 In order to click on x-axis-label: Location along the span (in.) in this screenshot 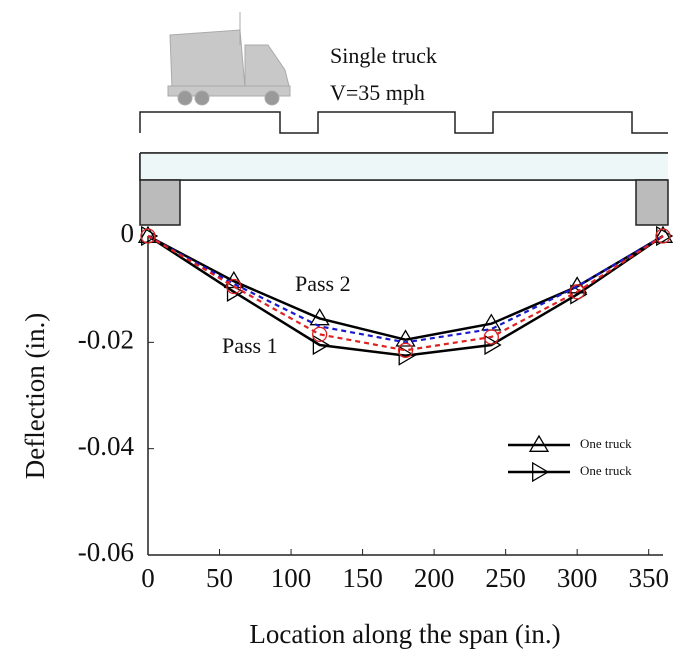, I will do `click(404, 634)`.